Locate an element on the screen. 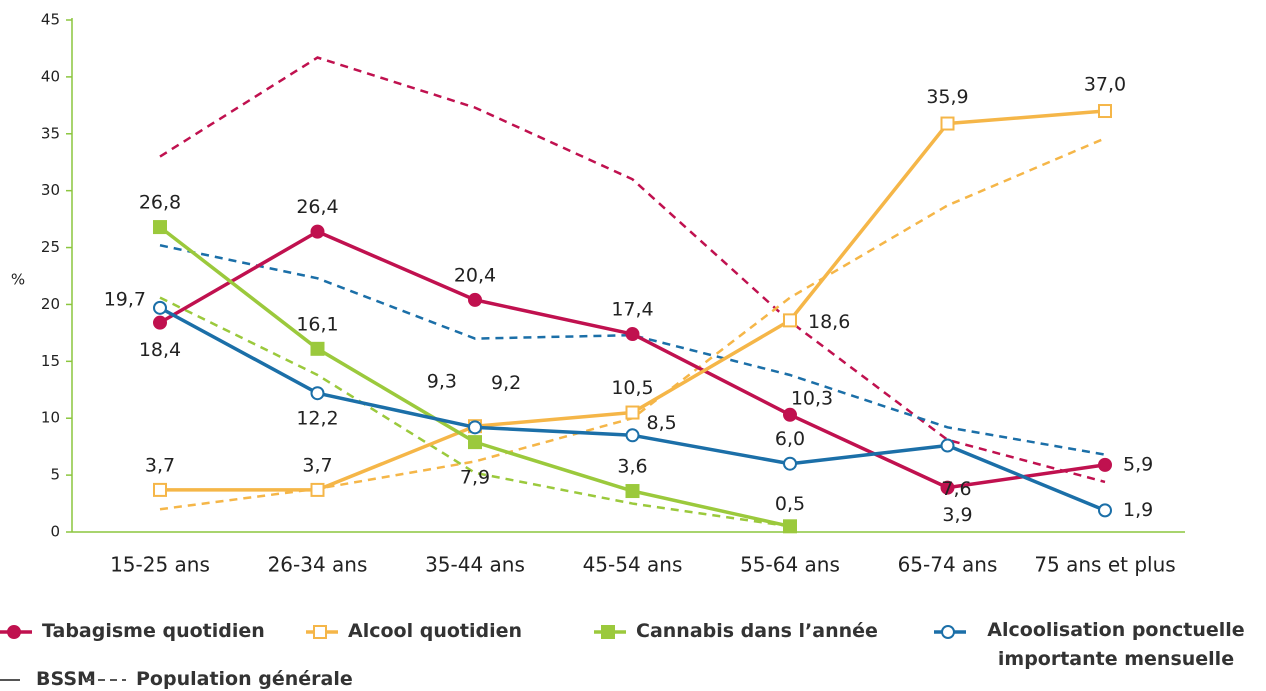  legend-label: Population générale is located at coordinates (244, 679).